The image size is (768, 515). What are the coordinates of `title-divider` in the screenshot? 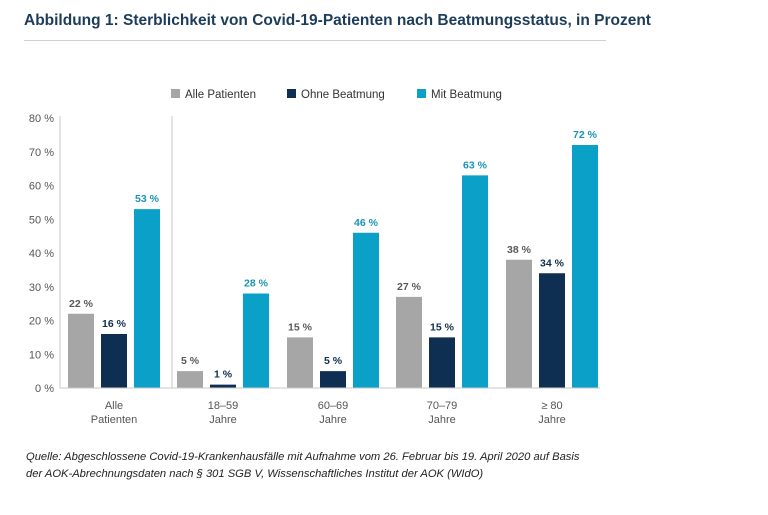 It's located at (315, 40).